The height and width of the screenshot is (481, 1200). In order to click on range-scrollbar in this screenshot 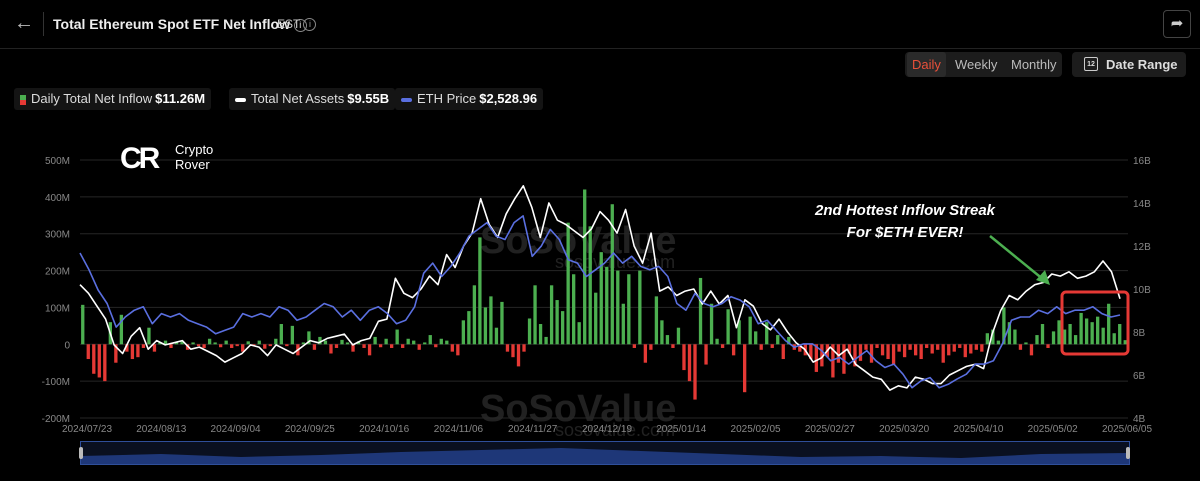, I will do `click(604, 453)`.